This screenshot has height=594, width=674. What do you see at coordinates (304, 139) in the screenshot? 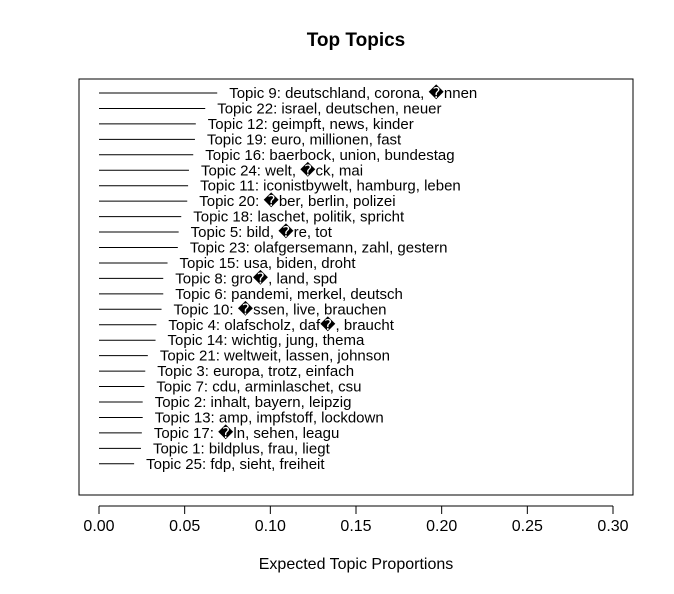
I see `topic-label: Topic 19: euro, millionen, fast` at bounding box center [304, 139].